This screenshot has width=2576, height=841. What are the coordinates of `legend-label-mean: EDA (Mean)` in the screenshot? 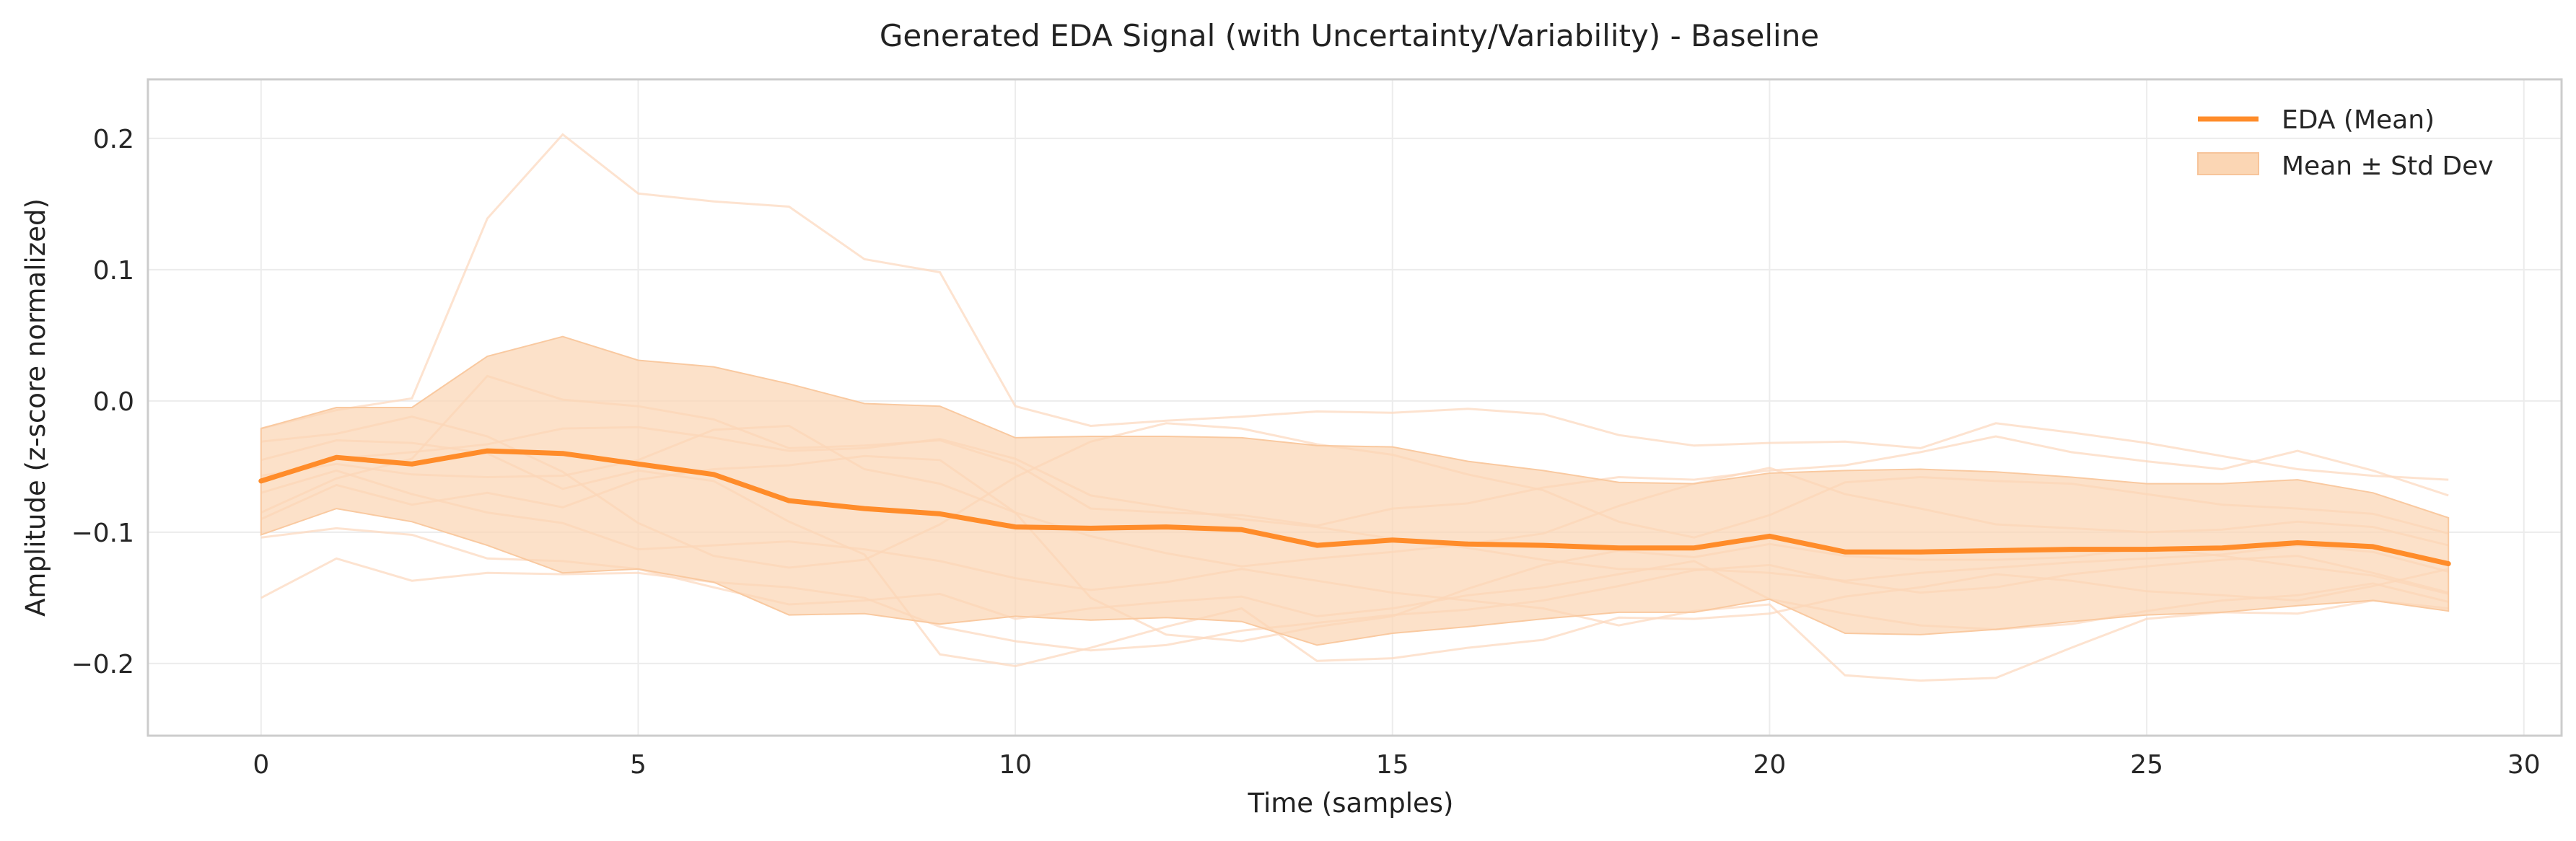 It's located at (2358, 120).